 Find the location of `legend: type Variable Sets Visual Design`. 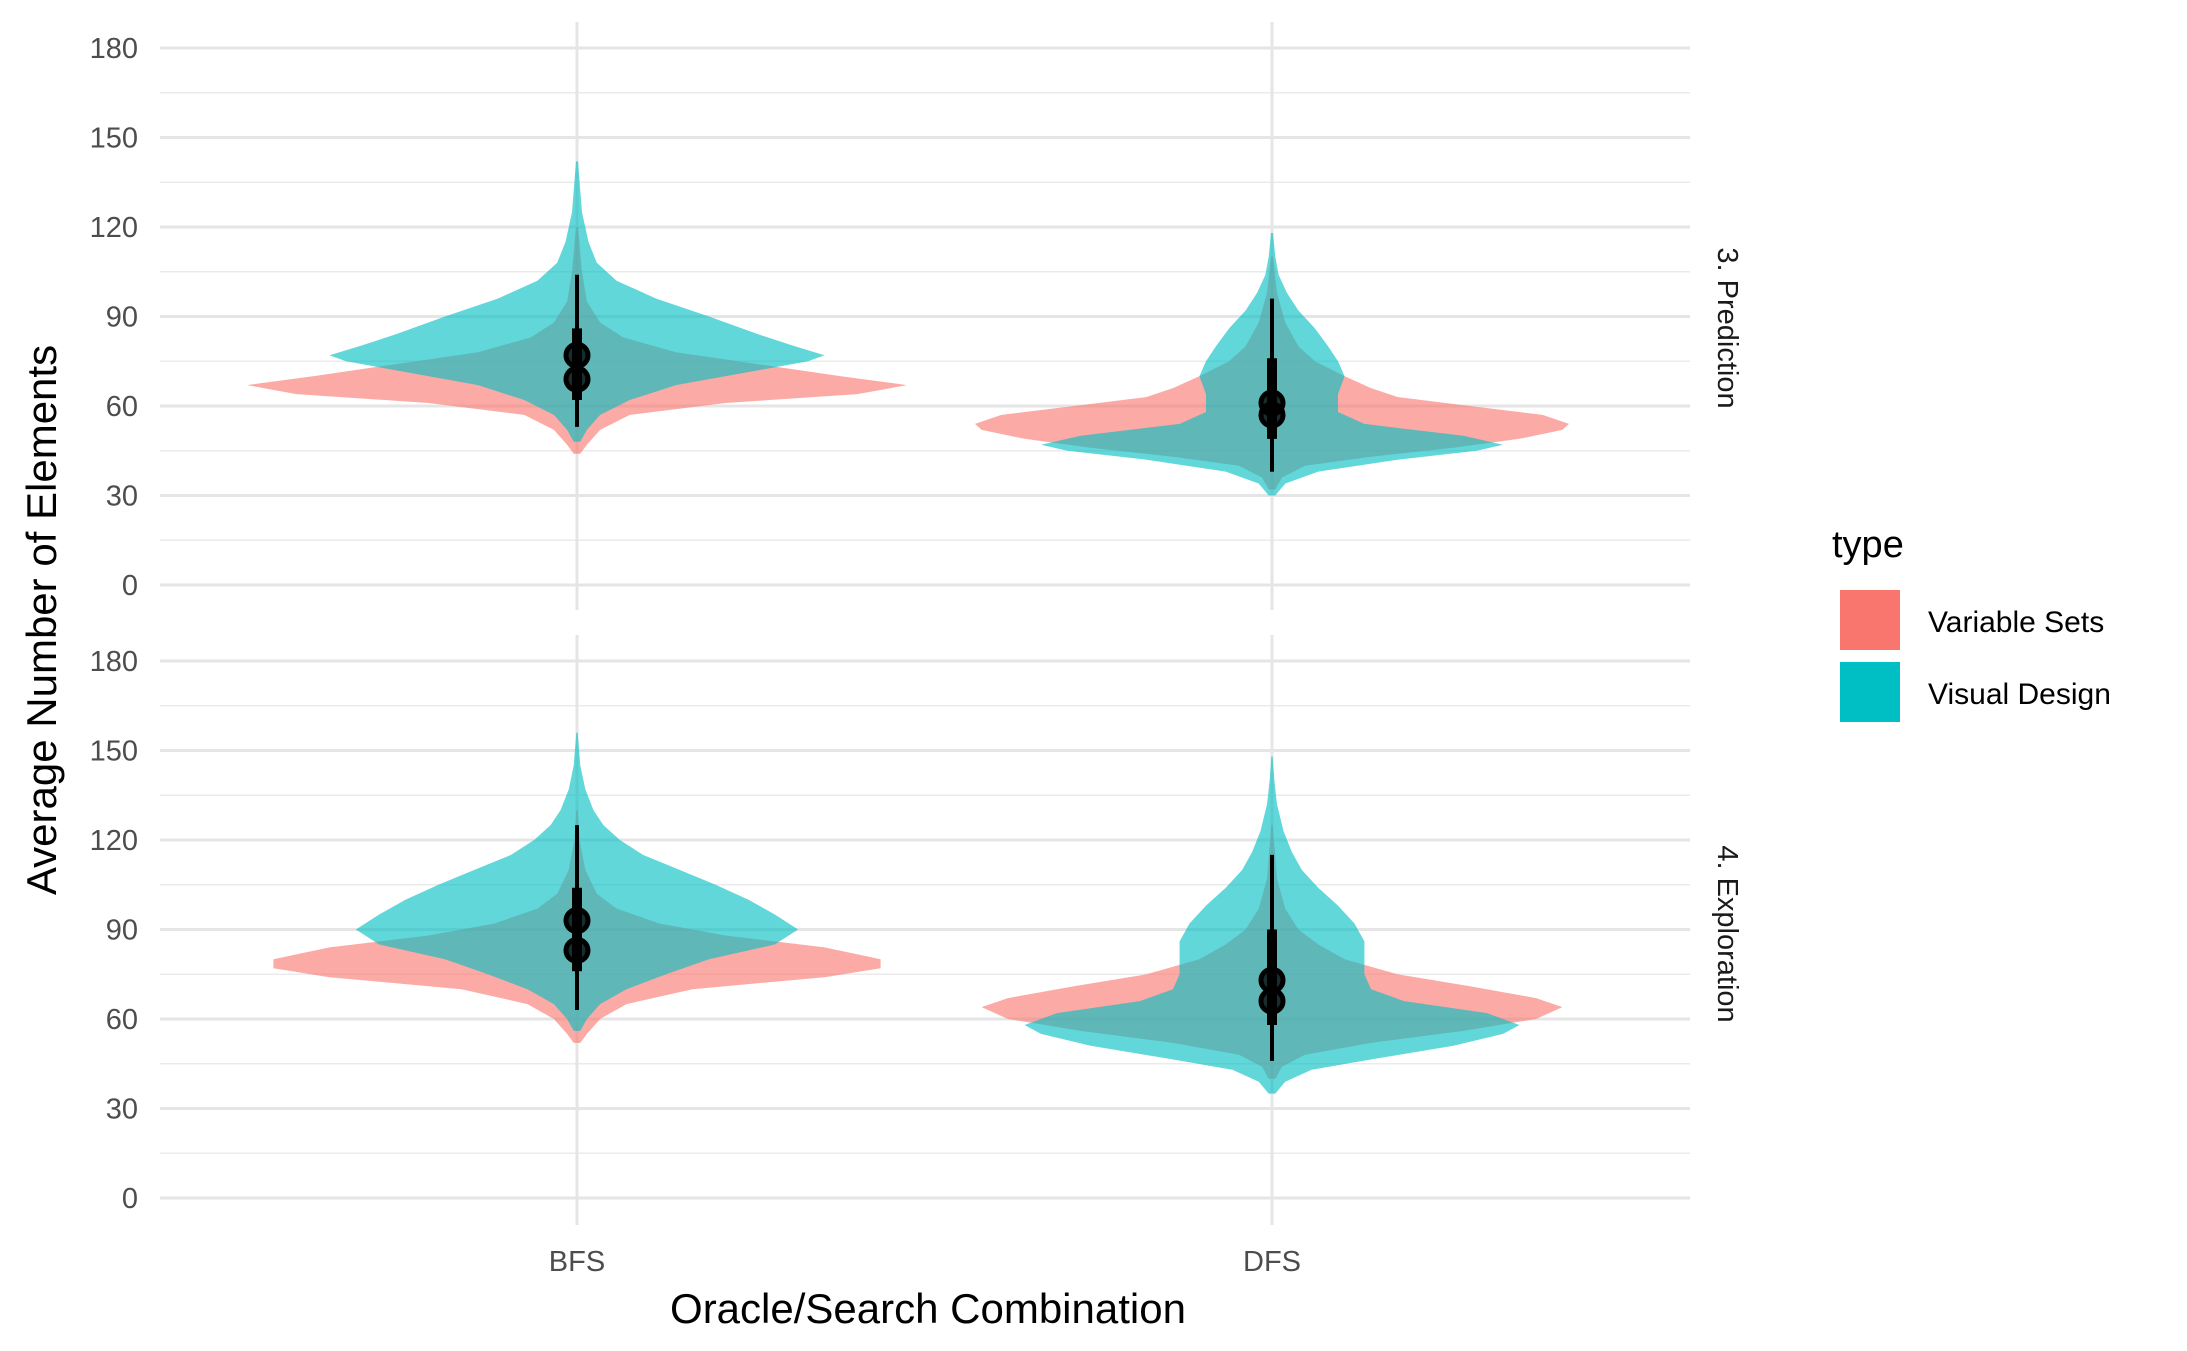

legend: type Variable Sets Visual Design is located at coordinates (1971, 623).